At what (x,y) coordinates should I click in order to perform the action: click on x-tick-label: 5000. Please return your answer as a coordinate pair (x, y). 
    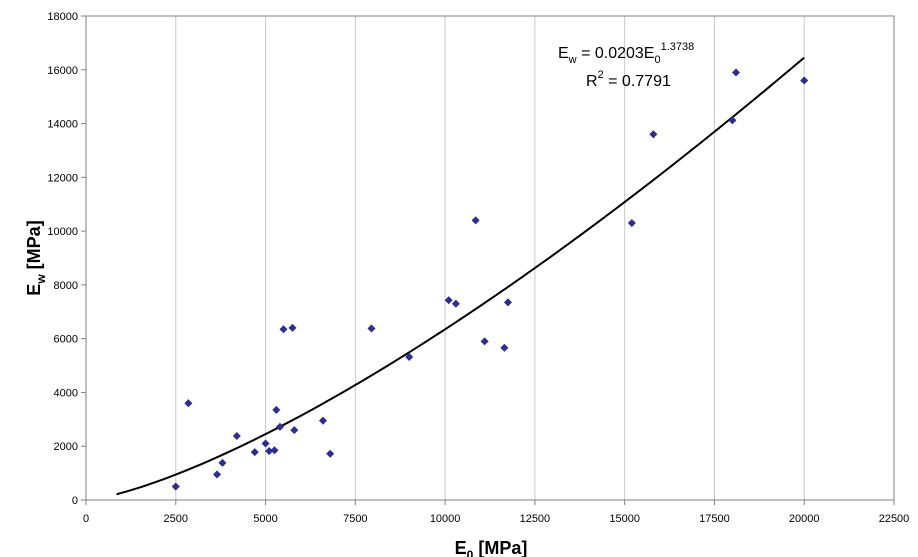
    Looking at the image, I should click on (265, 519).